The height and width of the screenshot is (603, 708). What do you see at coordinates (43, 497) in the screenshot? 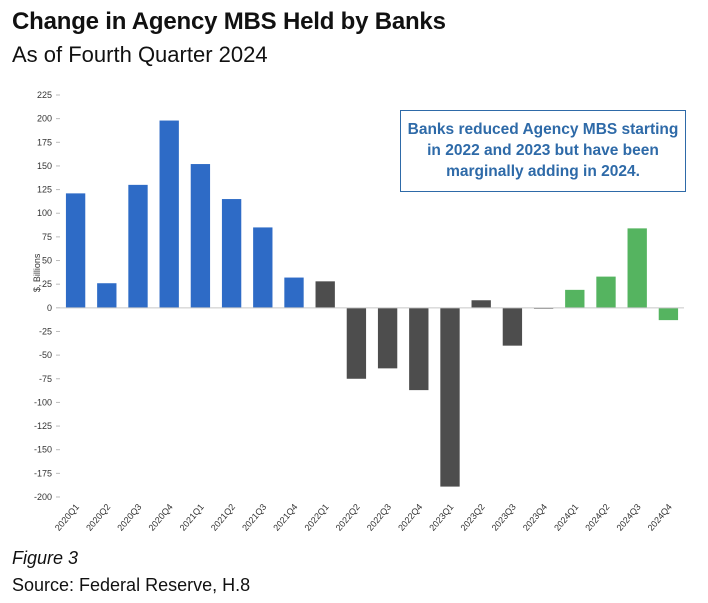
I see `y-tick-label: -200` at bounding box center [43, 497].